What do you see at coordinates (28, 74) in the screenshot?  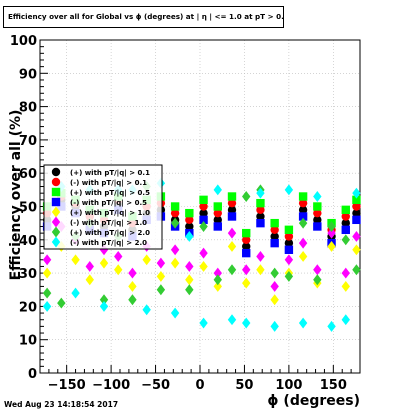 I see `y-tick-label: 90` at bounding box center [28, 74].